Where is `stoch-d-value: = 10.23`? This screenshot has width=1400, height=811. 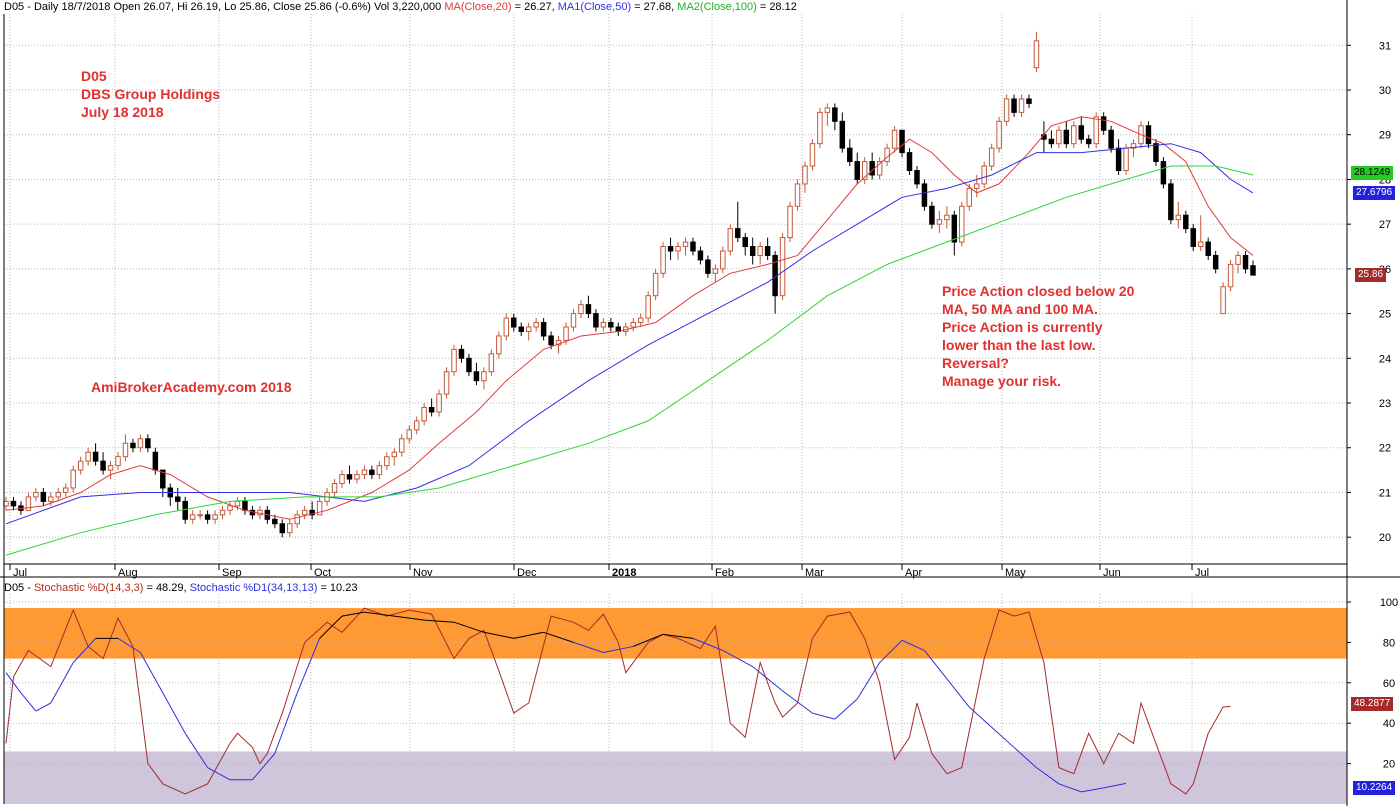
stoch-d-value: = 10.23 is located at coordinates (337, 588).